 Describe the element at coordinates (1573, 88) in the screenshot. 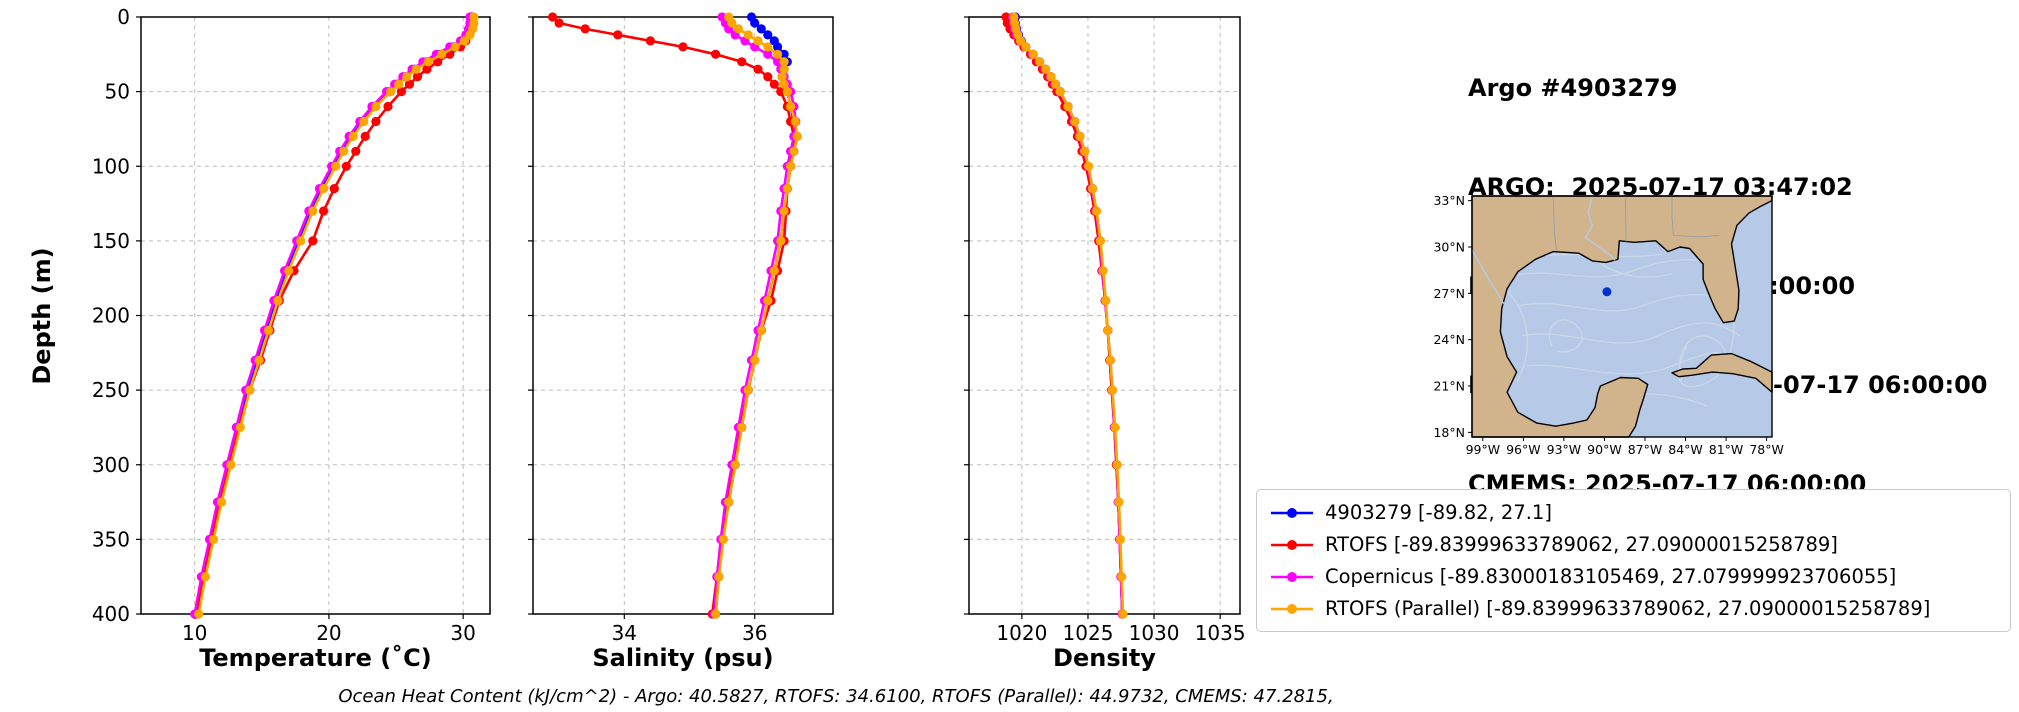

I see `header-title: Argo #4903279` at that location.